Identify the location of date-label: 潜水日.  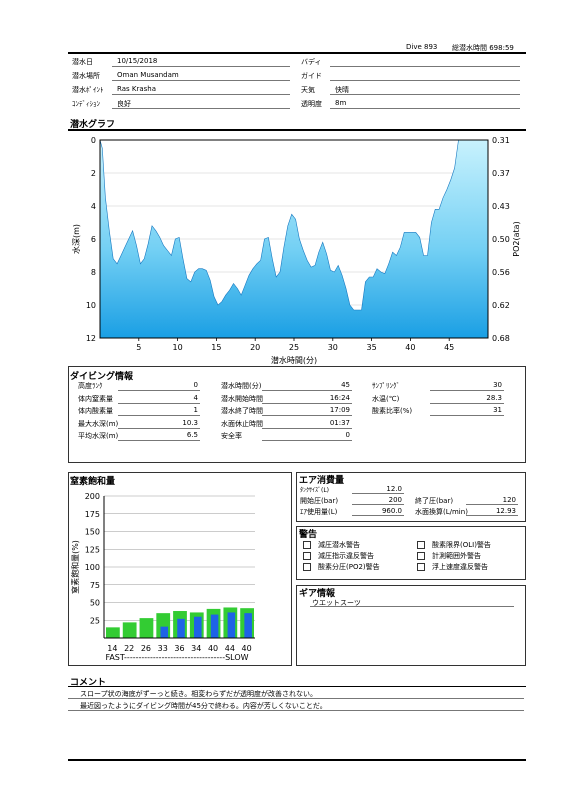
(82, 62).